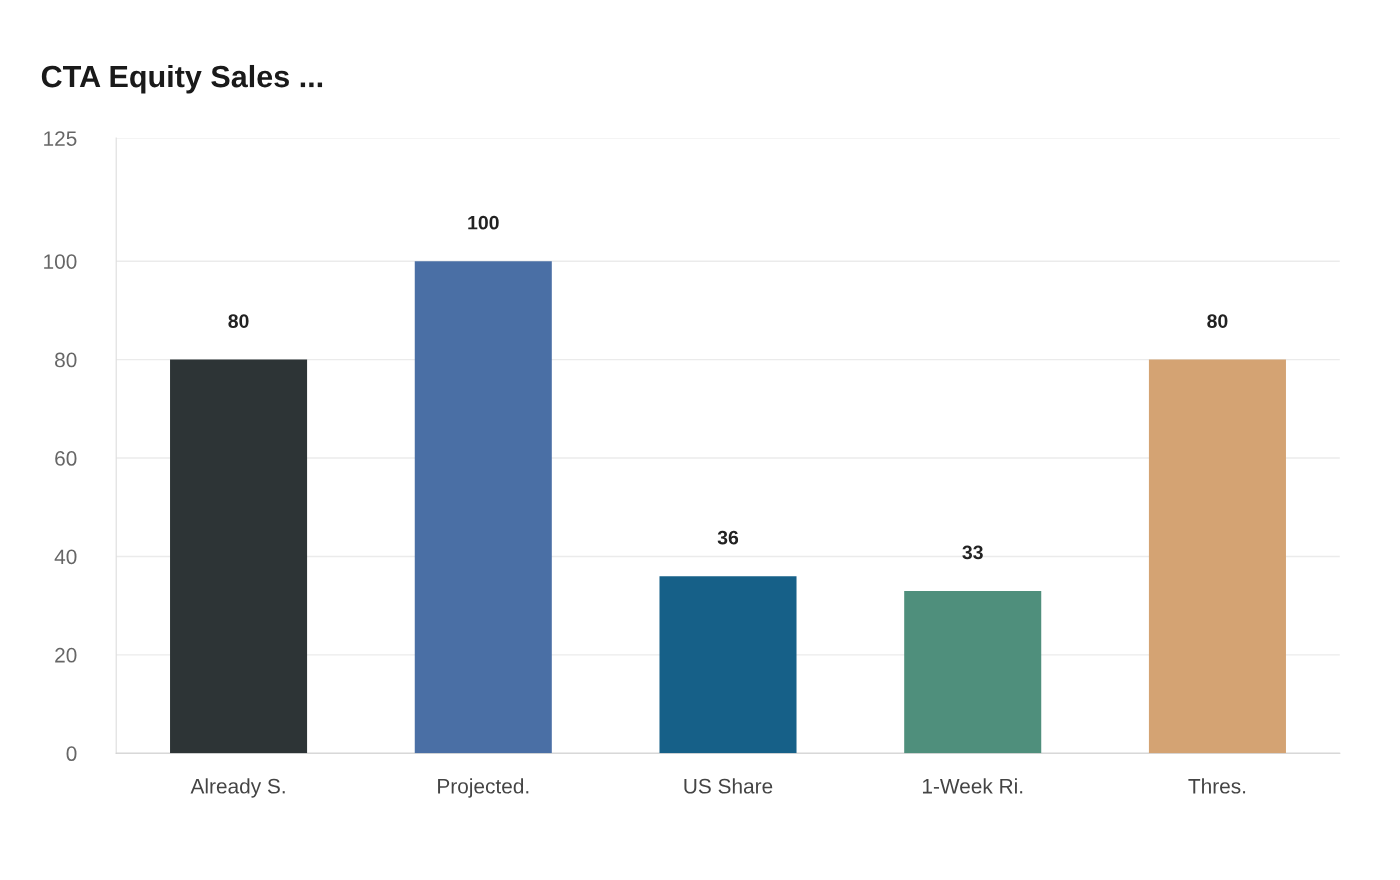 The image size is (1400, 880). What do you see at coordinates (60, 261) in the screenshot?
I see `y-tick-label: 100` at bounding box center [60, 261].